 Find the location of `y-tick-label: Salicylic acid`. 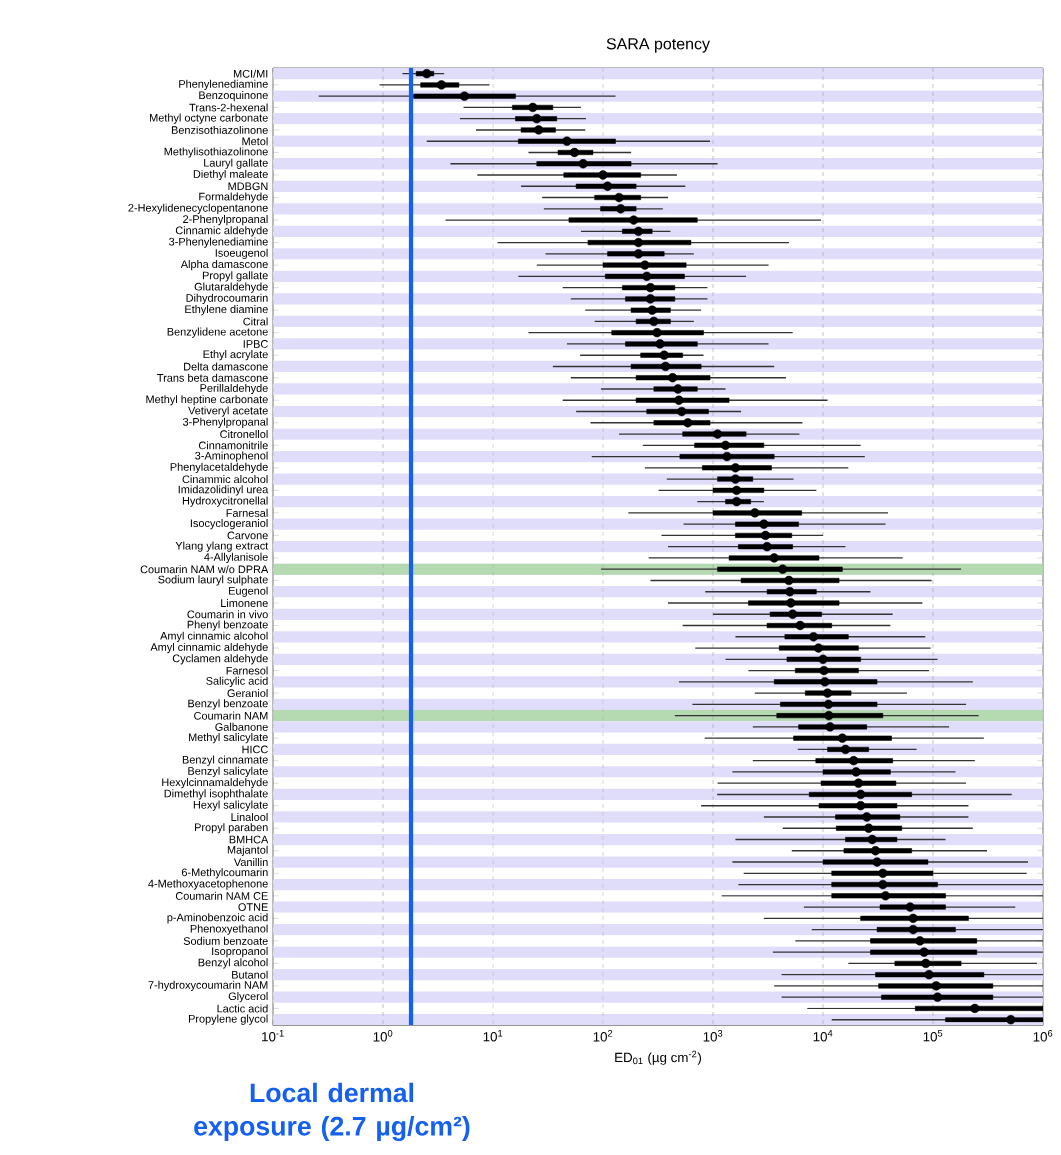

y-tick-label: Salicylic acid is located at coordinates (237, 681).